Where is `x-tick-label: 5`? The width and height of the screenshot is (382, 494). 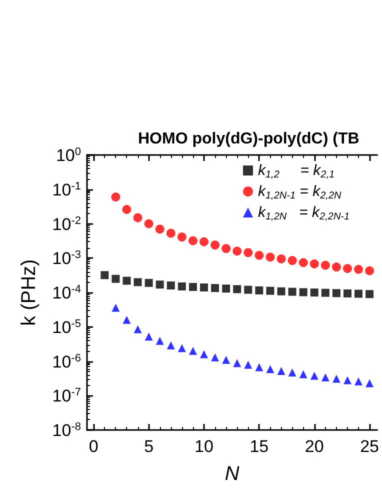
x-tick-label: 5 is located at coordinates (149, 446).